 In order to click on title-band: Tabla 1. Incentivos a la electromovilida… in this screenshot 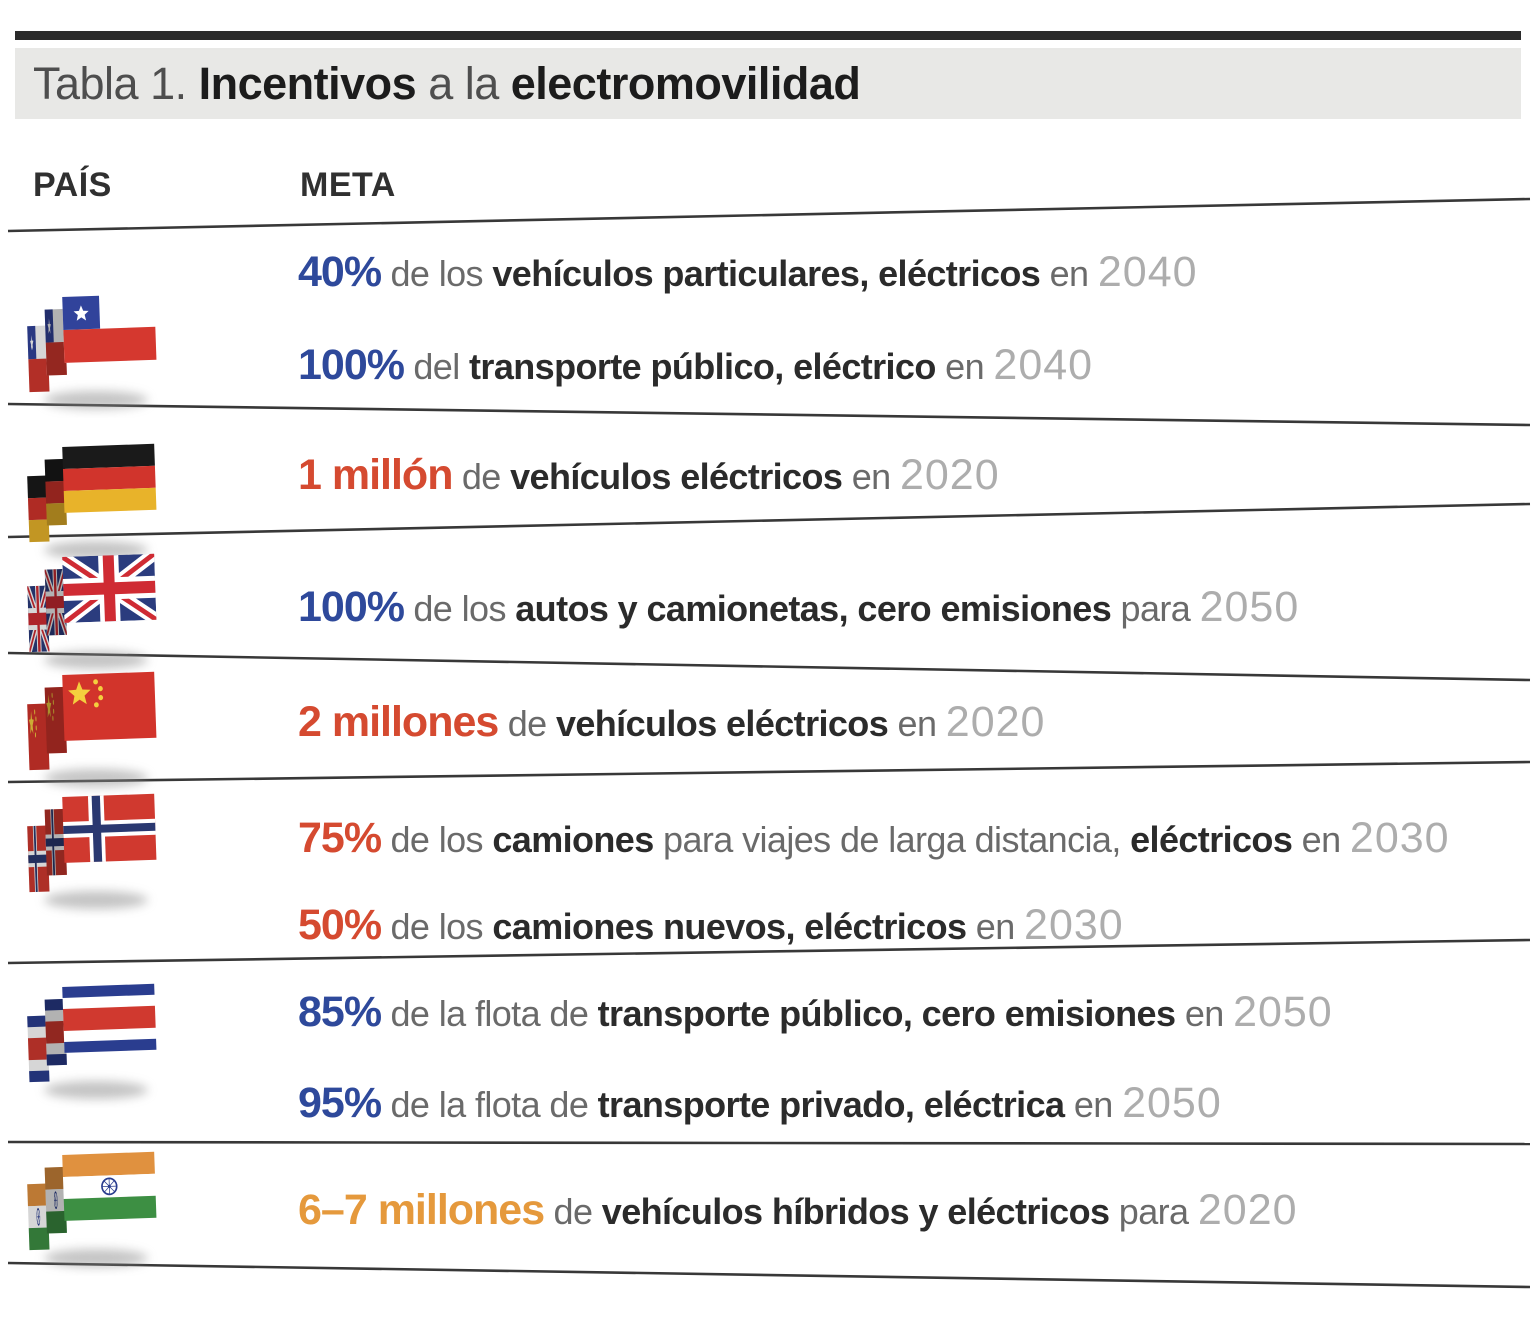, I will do `click(768, 83)`.